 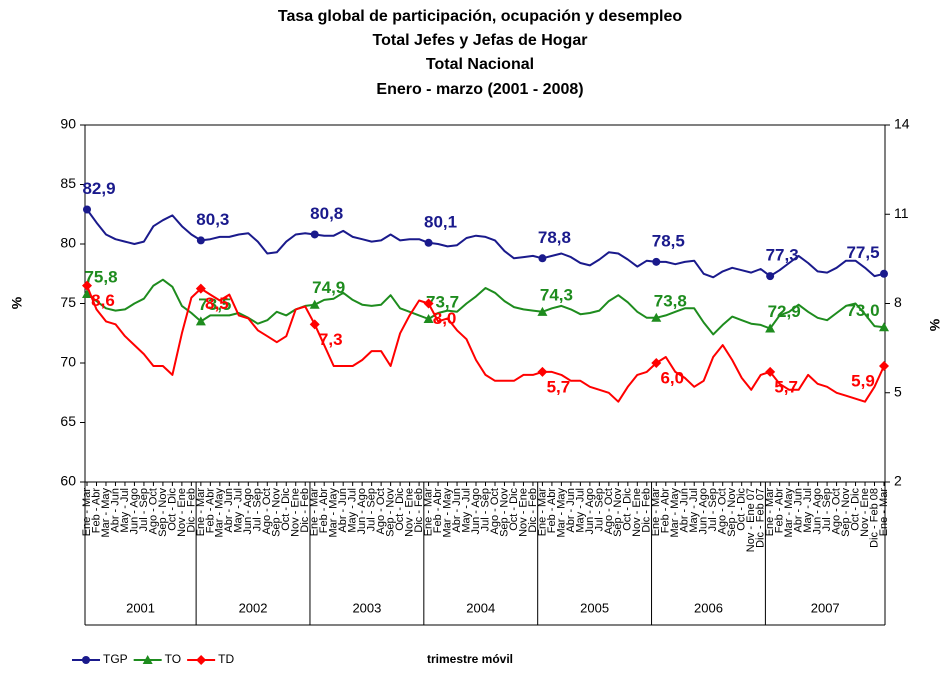 I want to click on y-axis-title: %, so click(x=17, y=302).